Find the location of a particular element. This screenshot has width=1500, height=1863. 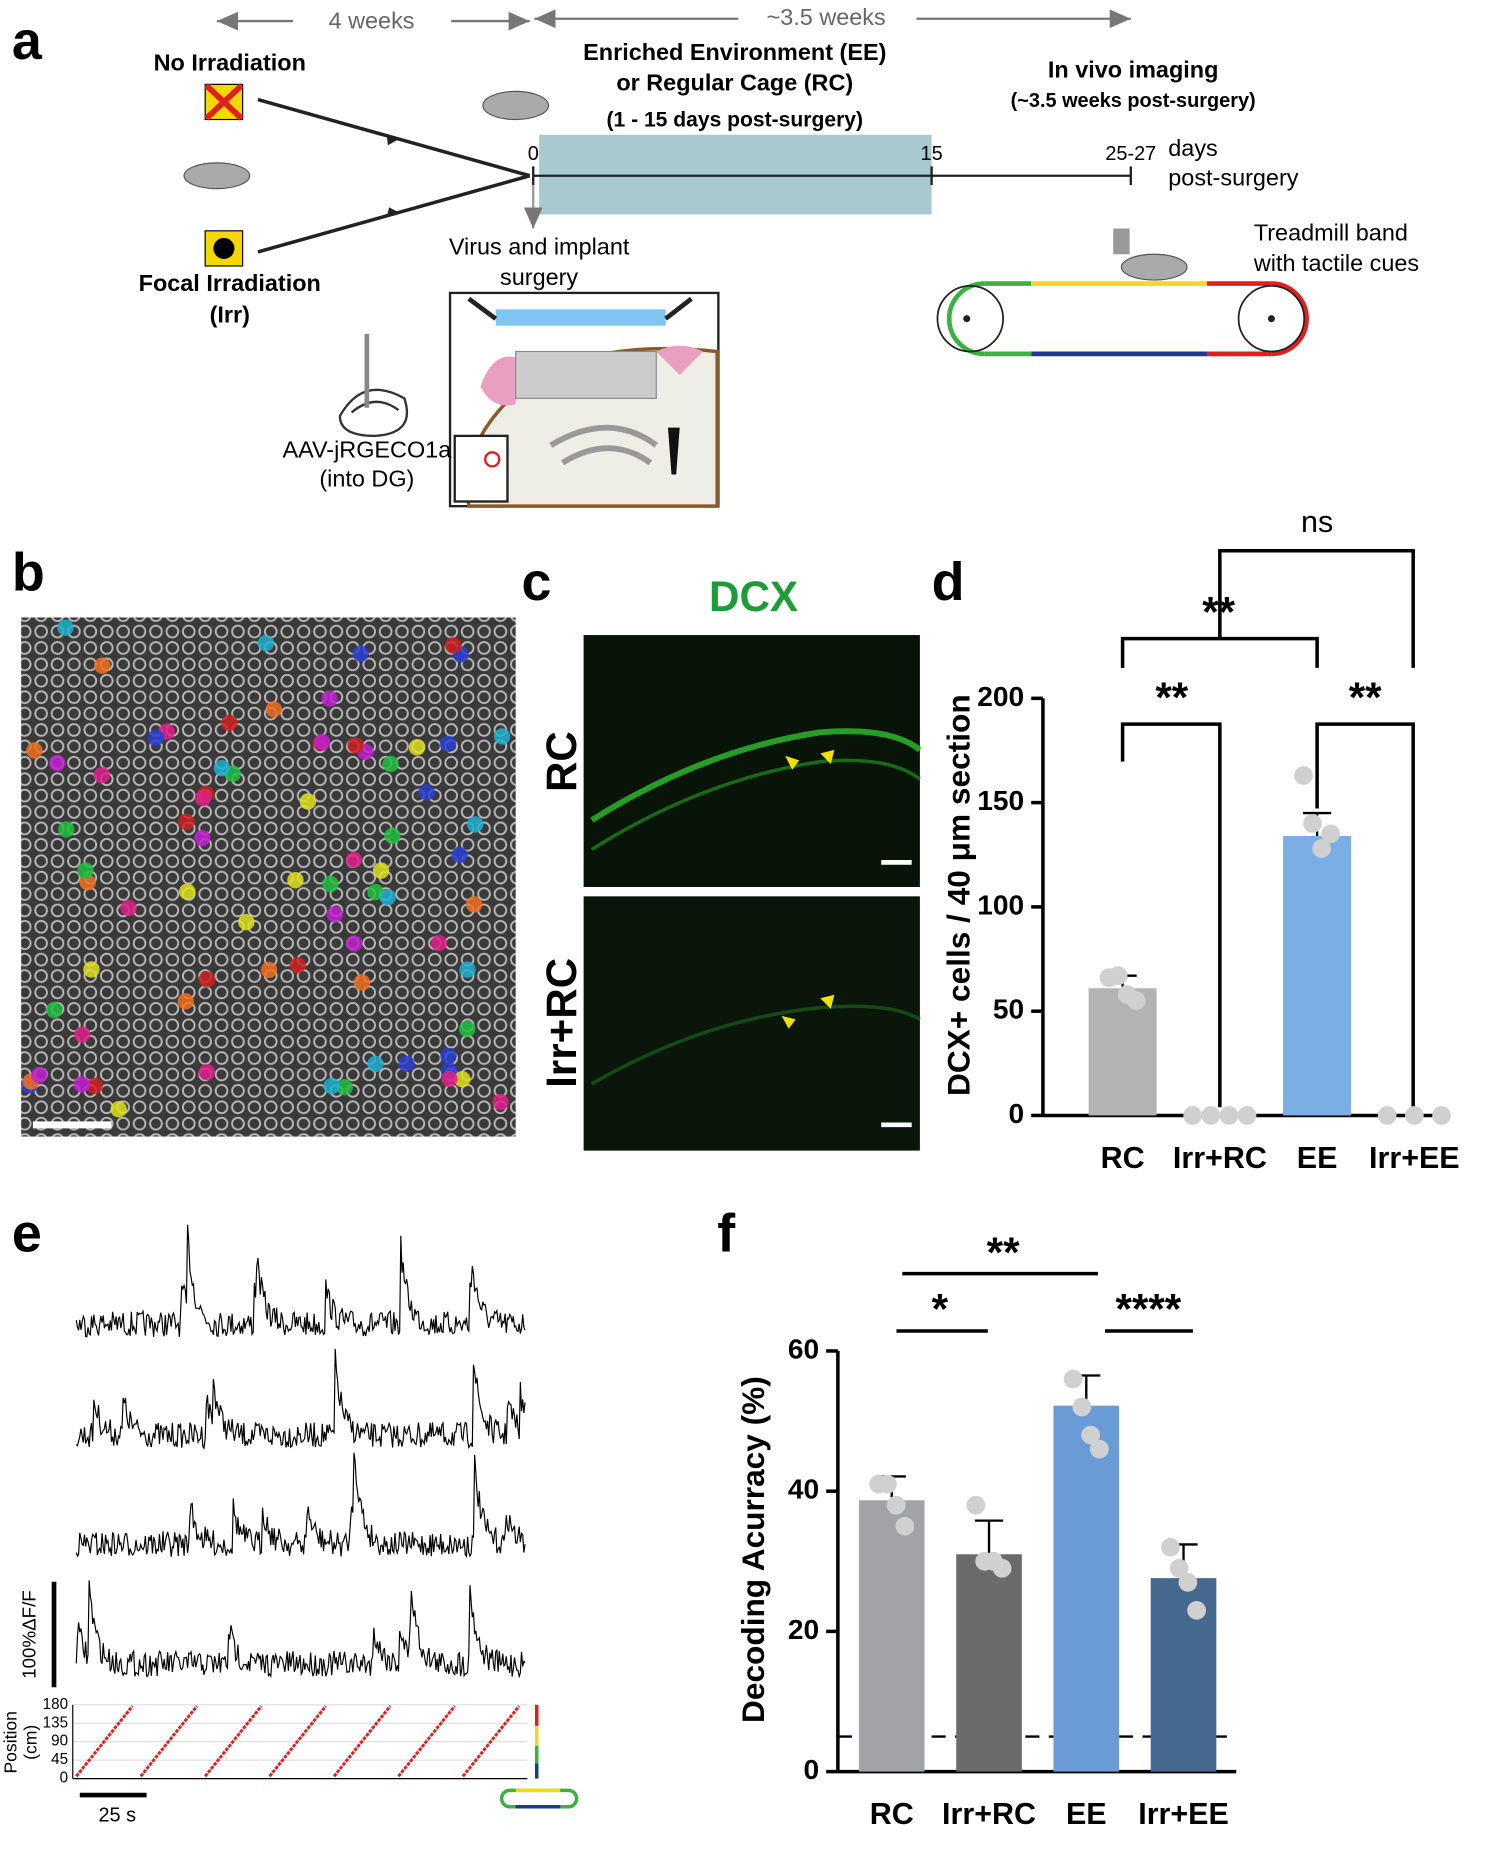

panel-c: DCX RC Irr+RC is located at coordinates (730, 862).